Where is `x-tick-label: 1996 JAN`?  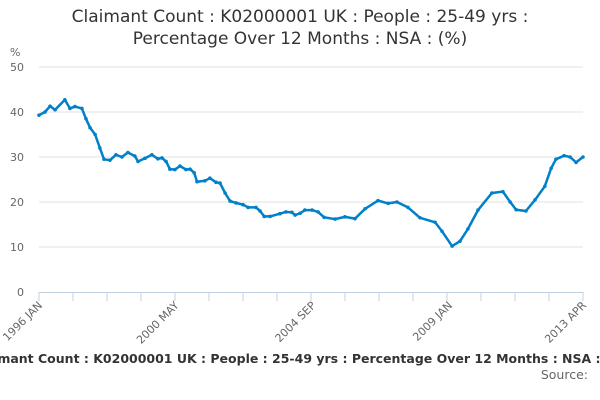
x-tick-label: 1996 JAN is located at coordinates (22, 321).